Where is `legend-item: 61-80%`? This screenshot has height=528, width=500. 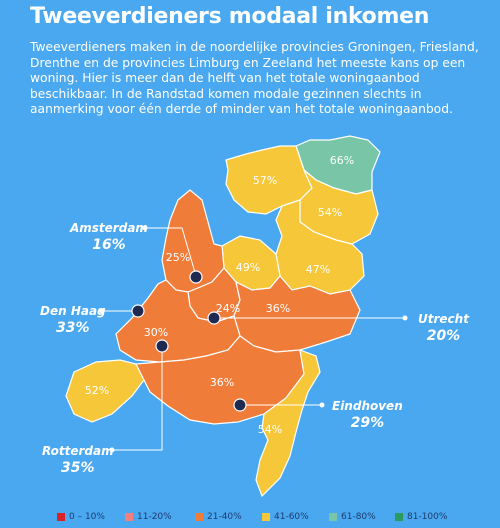
legend-item: 61-80% is located at coordinates (352, 517).